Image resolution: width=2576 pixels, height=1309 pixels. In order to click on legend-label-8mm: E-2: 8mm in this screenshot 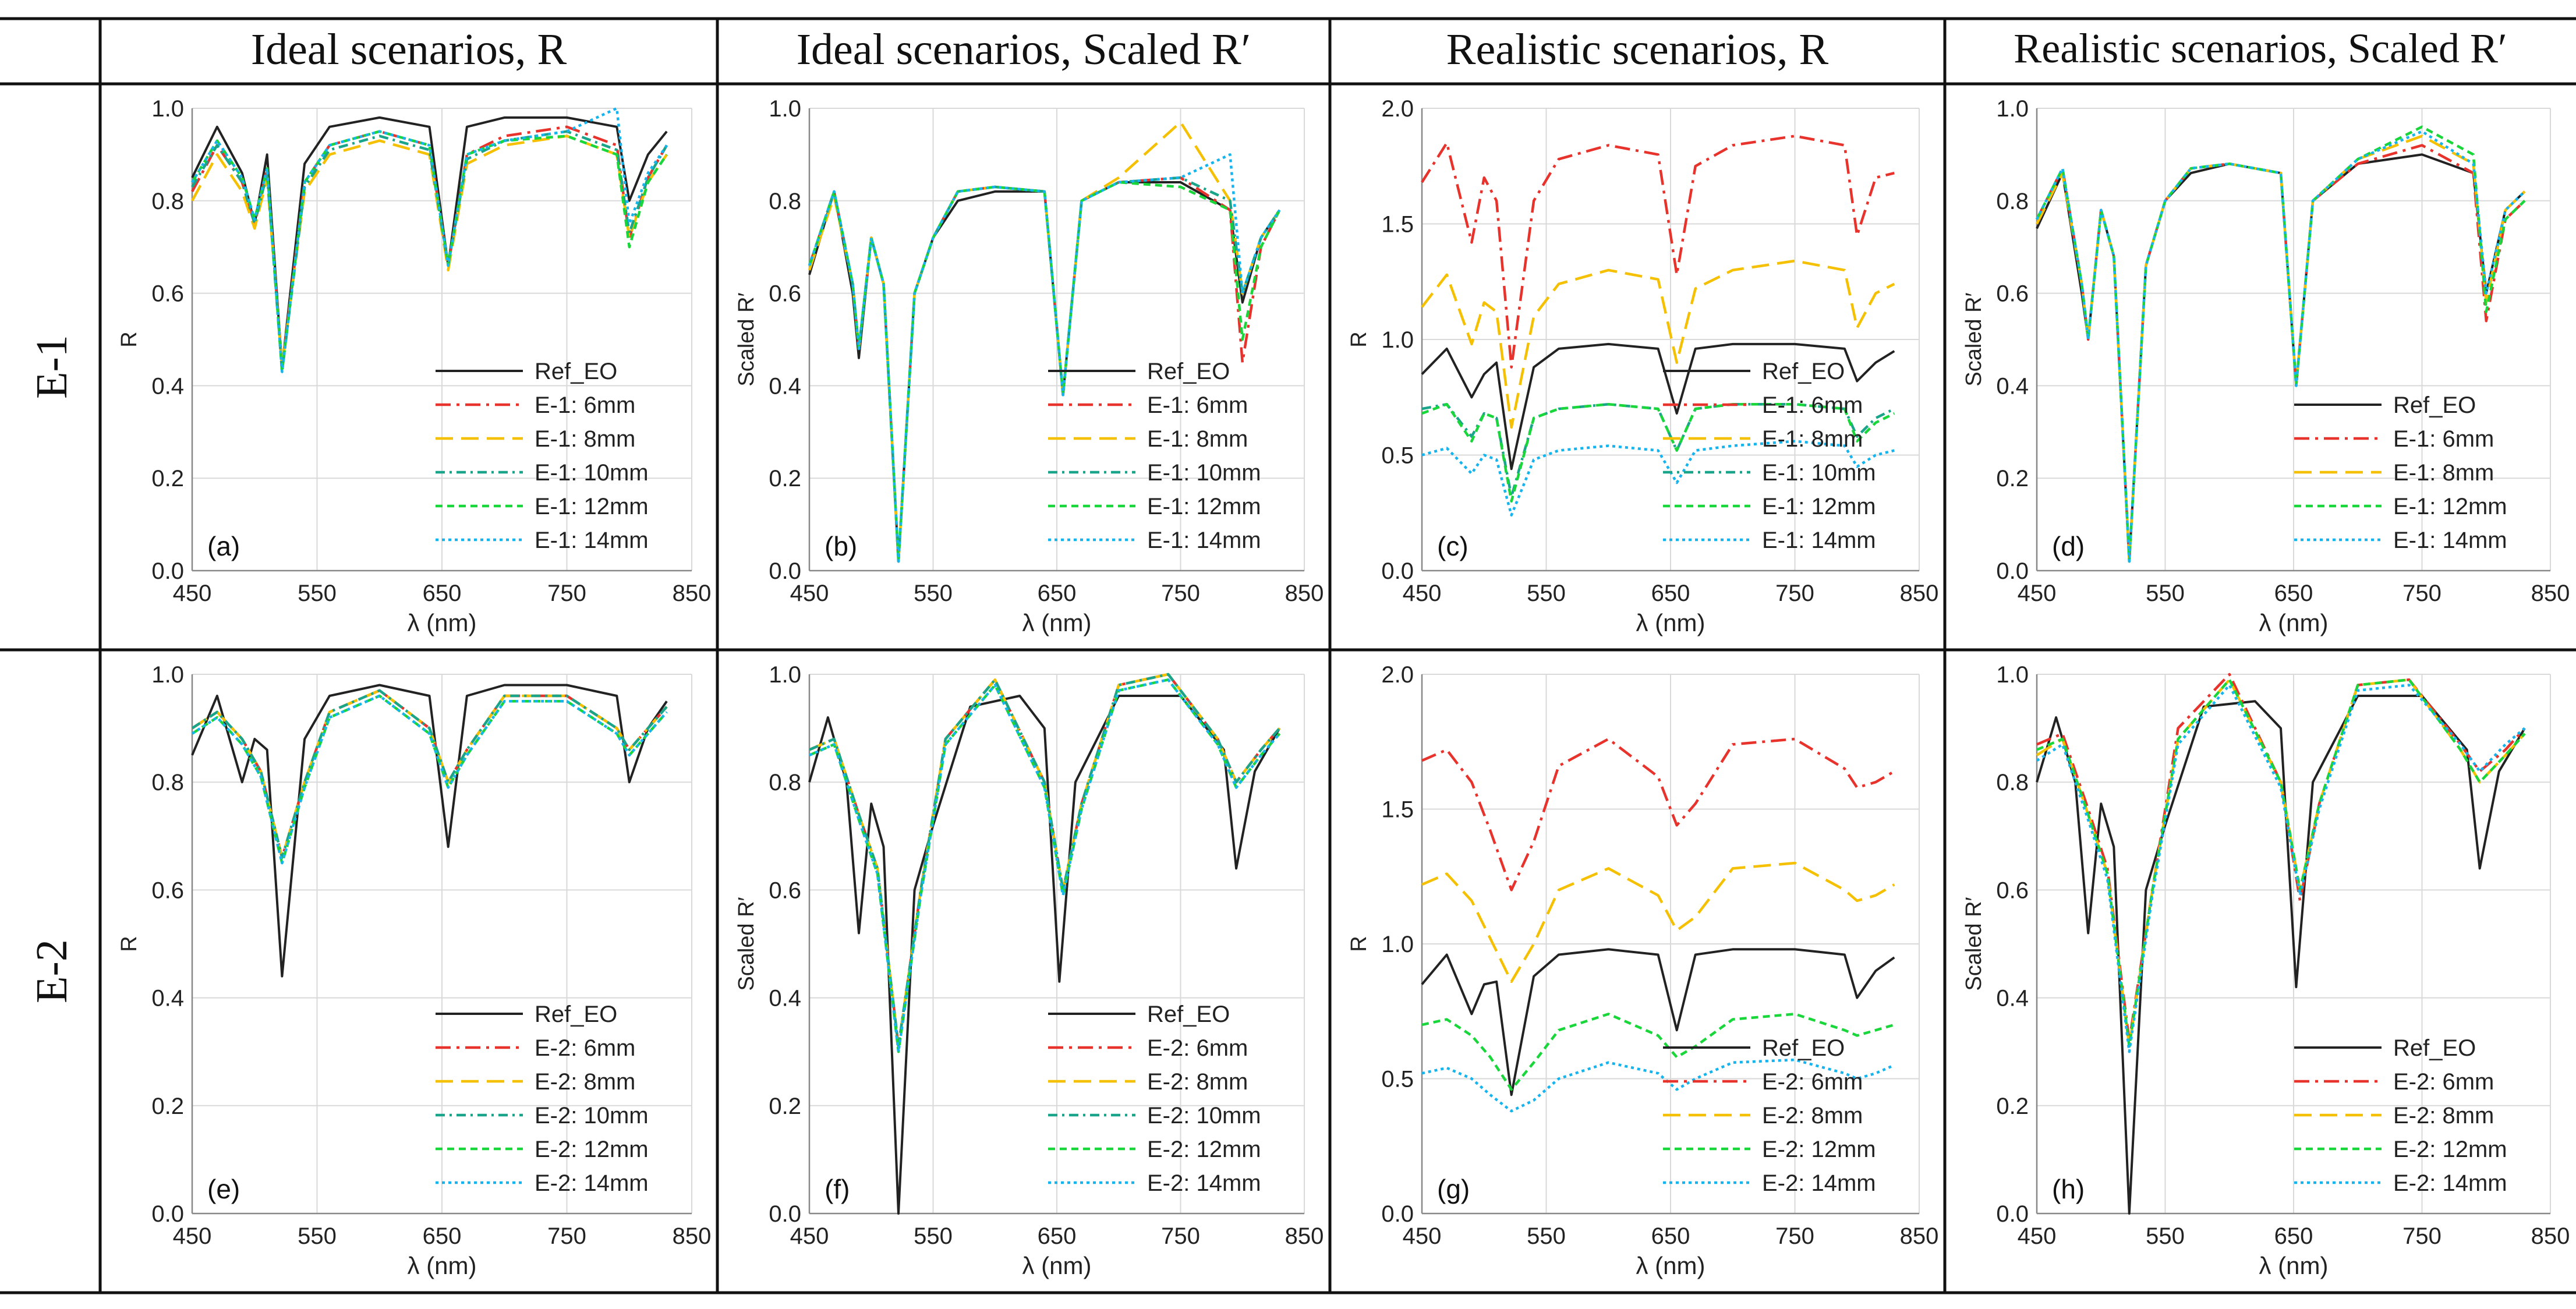, I will do `click(1812, 1115)`.